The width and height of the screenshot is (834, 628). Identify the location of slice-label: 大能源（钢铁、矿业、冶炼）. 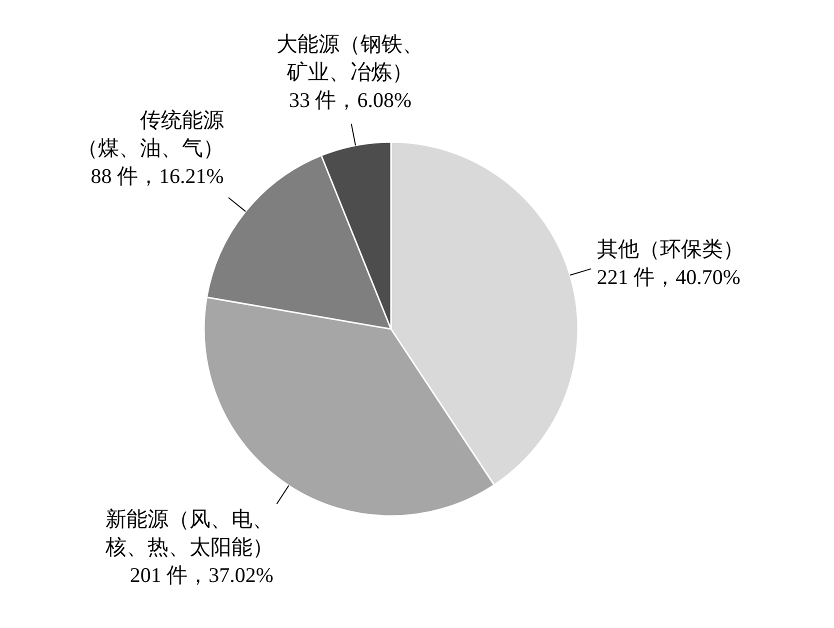
(350, 58).